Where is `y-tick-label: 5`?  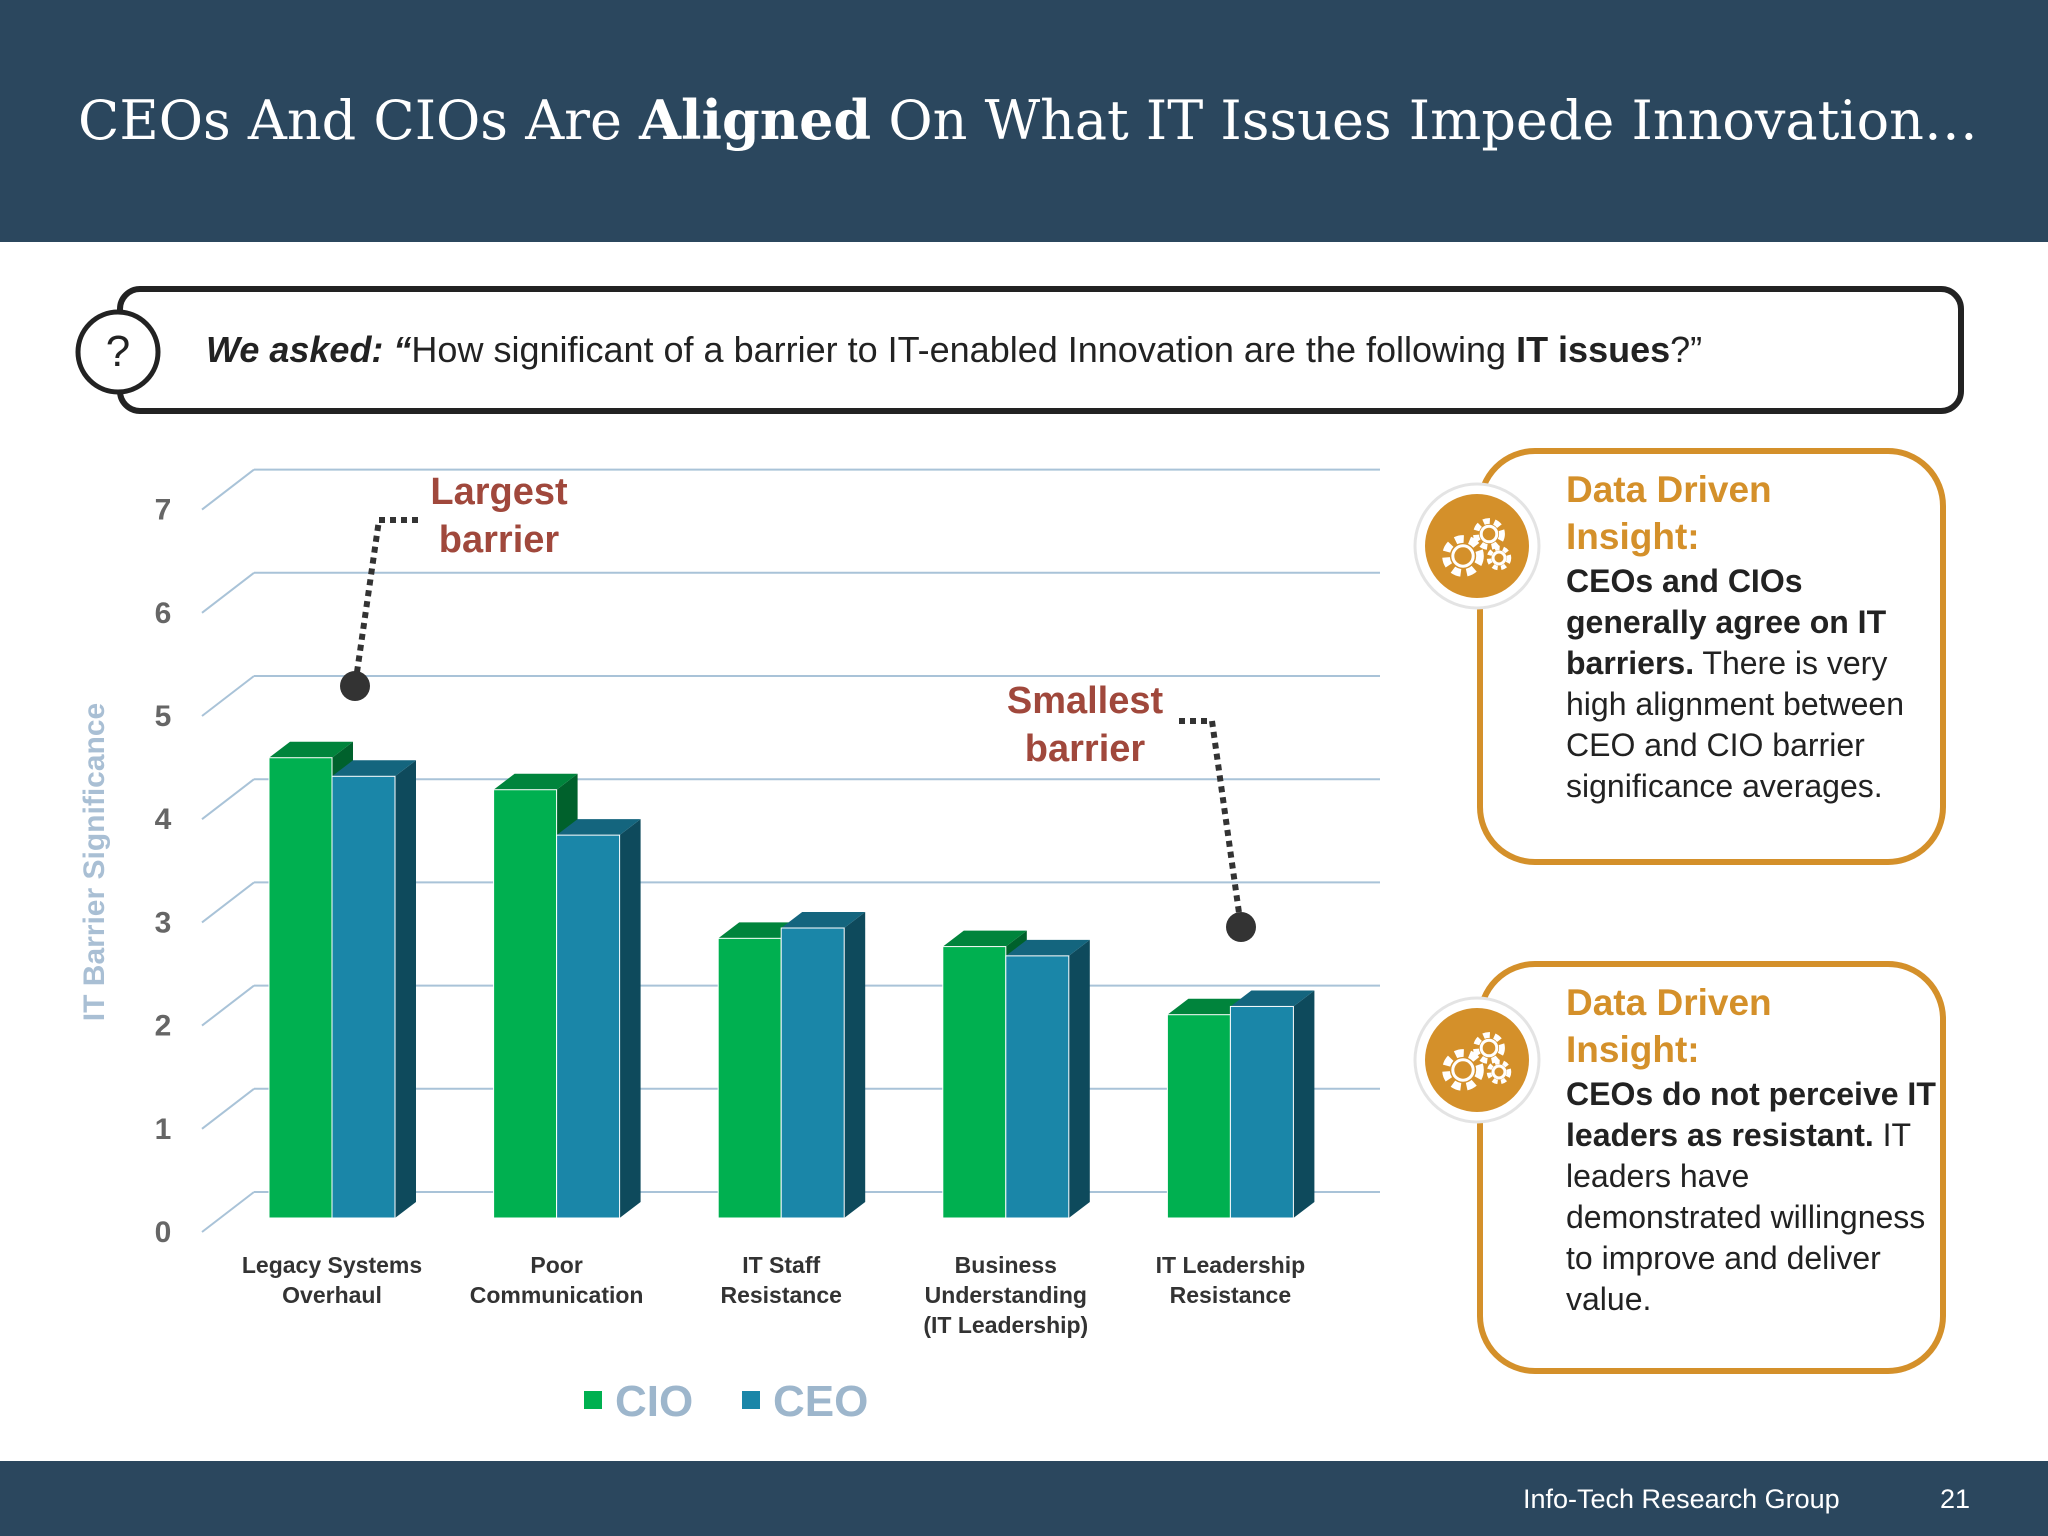 y-tick-label: 5 is located at coordinates (163, 716).